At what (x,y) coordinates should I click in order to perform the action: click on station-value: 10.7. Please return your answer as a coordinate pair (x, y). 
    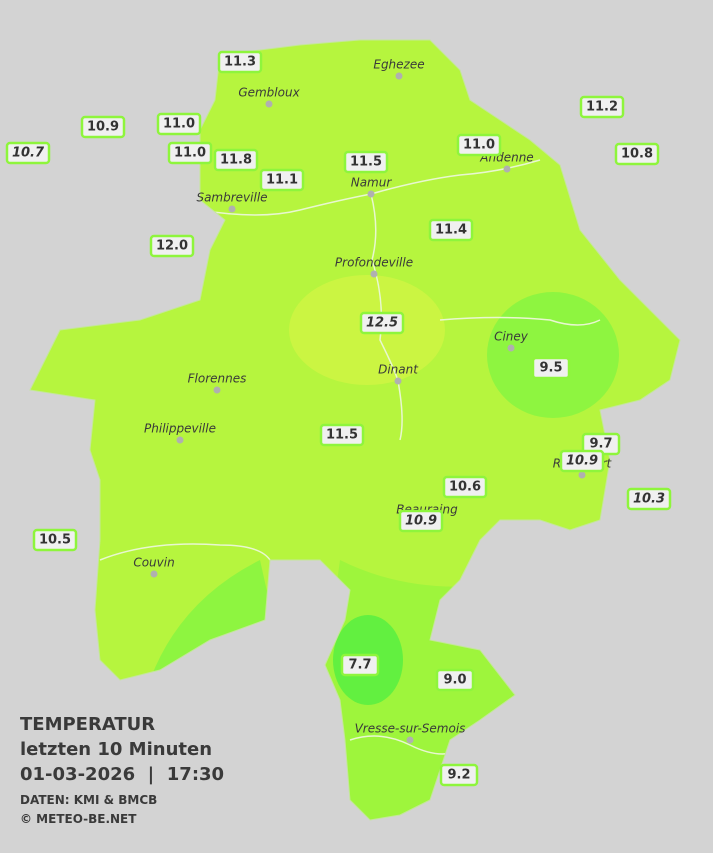
    Looking at the image, I should click on (28, 153).